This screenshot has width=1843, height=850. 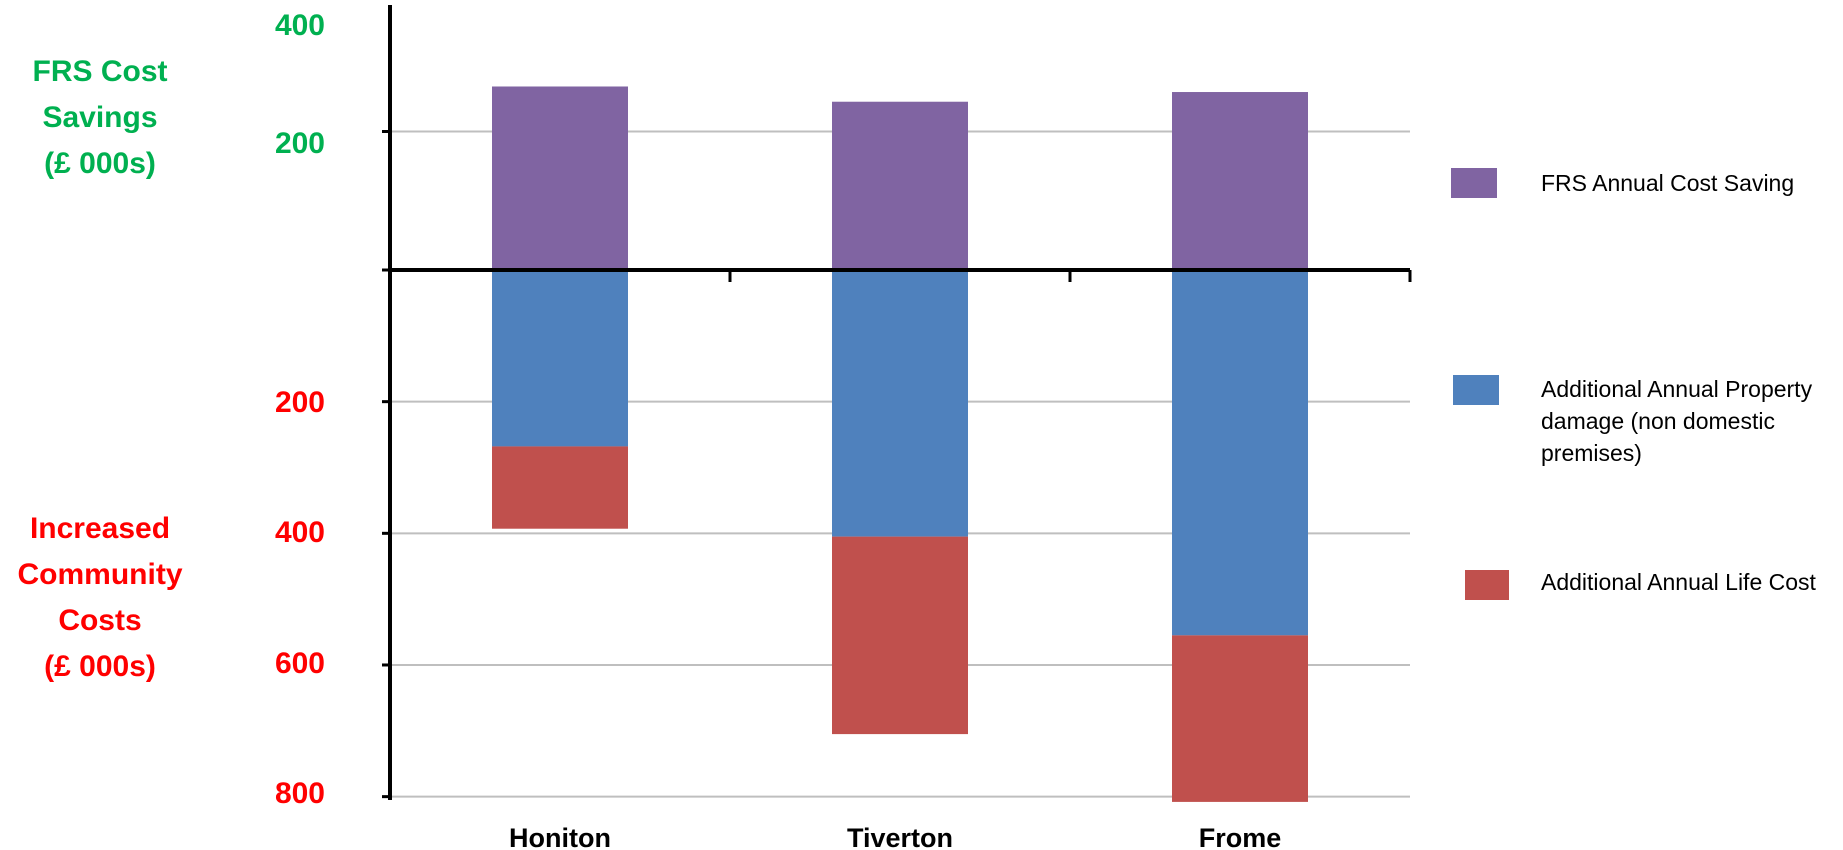 What do you see at coordinates (100, 528) in the screenshot?
I see `lower-axis-title-line-1: Increased` at bounding box center [100, 528].